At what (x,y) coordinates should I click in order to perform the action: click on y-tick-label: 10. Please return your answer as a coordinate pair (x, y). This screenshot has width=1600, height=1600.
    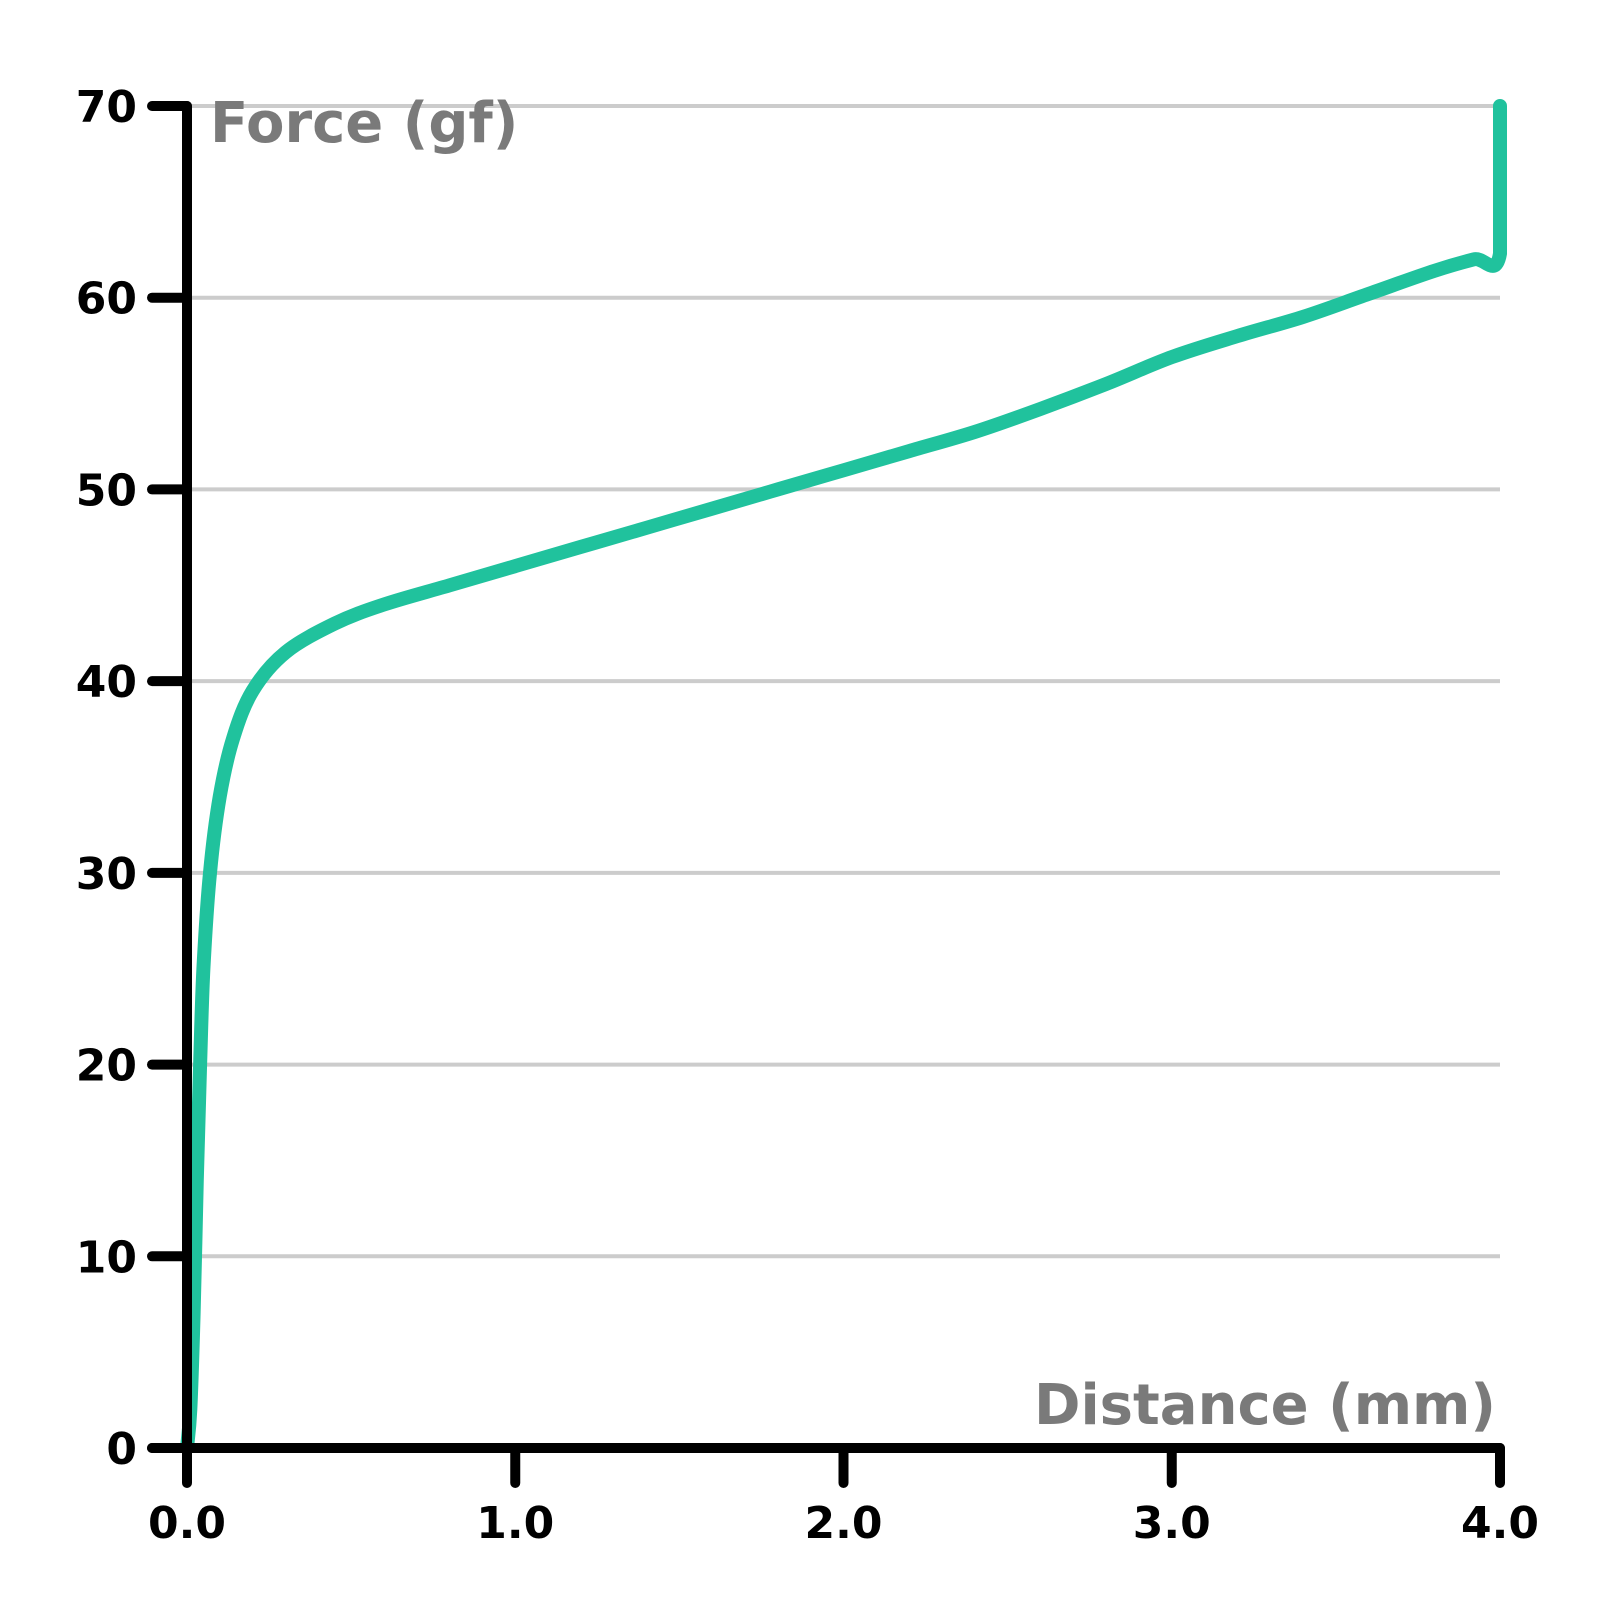
    Looking at the image, I should click on (106, 1257).